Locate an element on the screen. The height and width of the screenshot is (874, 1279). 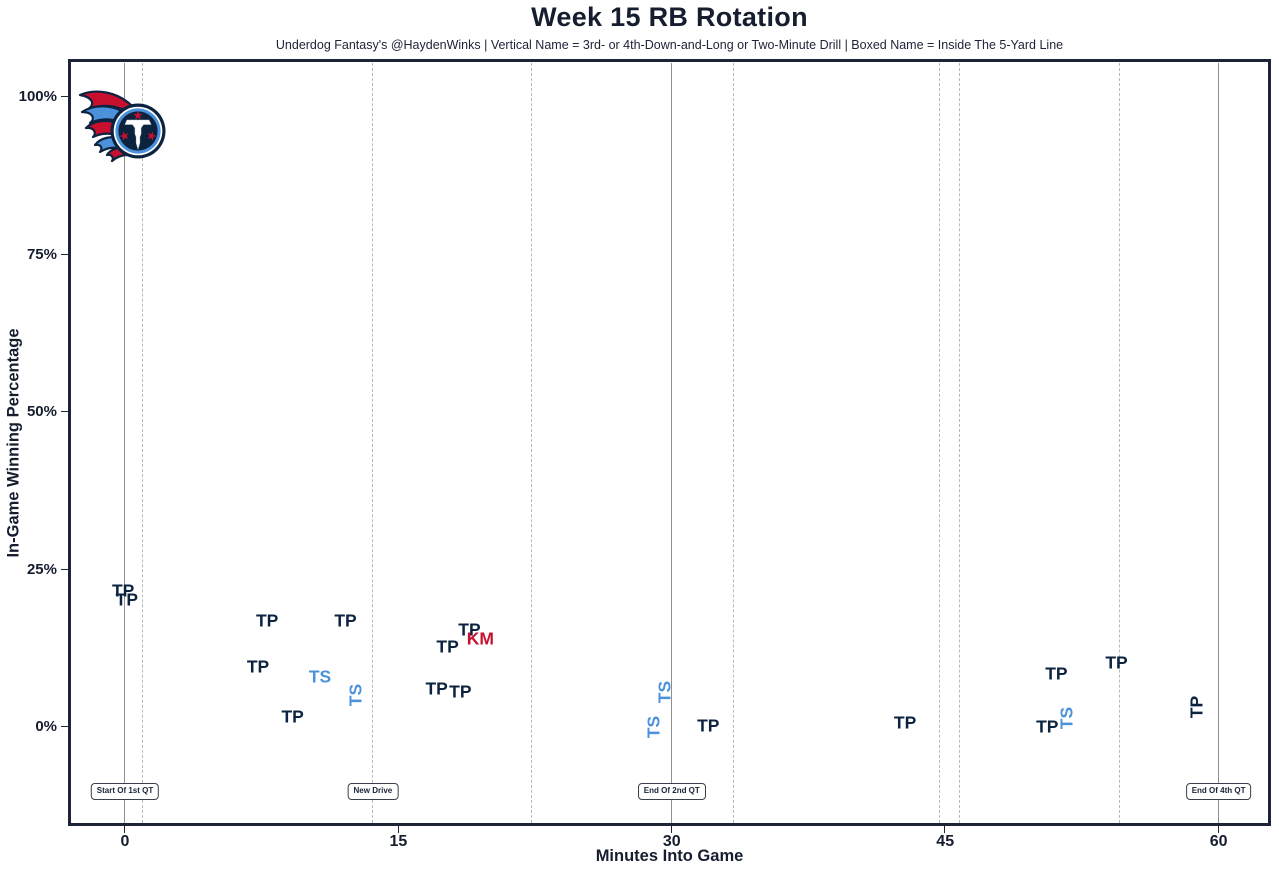
x-tick-label: 15 is located at coordinates (398, 841).